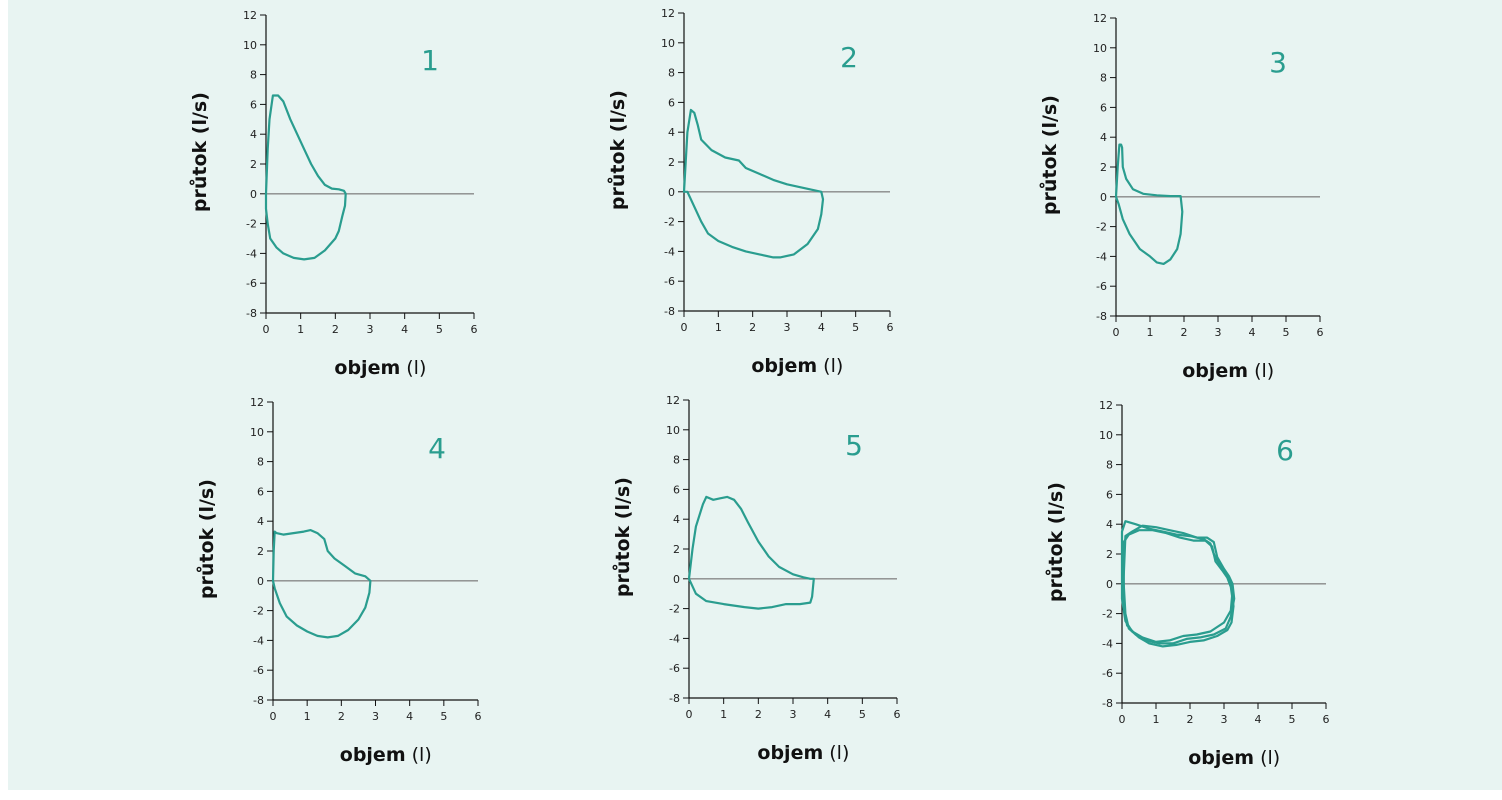 Image resolution: width=1502 pixels, height=800 pixels. What do you see at coordinates (430, 60) in the screenshot?
I see `panel-number: 1` at bounding box center [430, 60].